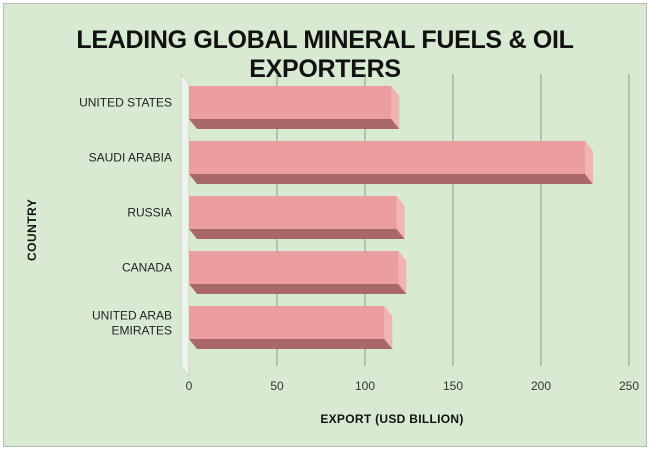 This screenshot has width=650, height=453. Describe the element at coordinates (142, 331) in the screenshot. I see `y-tick-label: EMIRATES` at that location.